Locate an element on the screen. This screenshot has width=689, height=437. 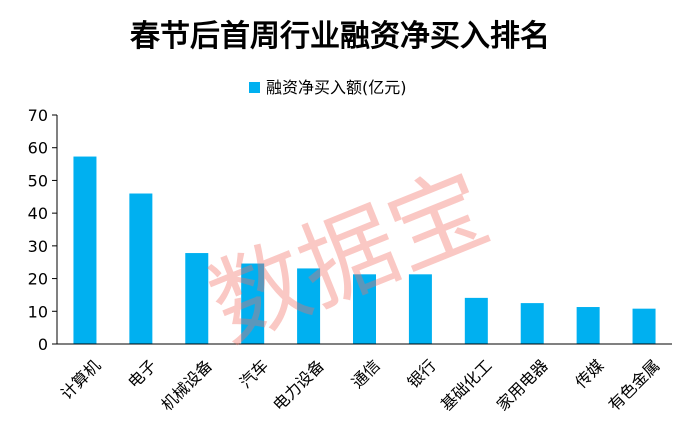
x-tick-label: 汽车 is located at coordinates (254, 374).